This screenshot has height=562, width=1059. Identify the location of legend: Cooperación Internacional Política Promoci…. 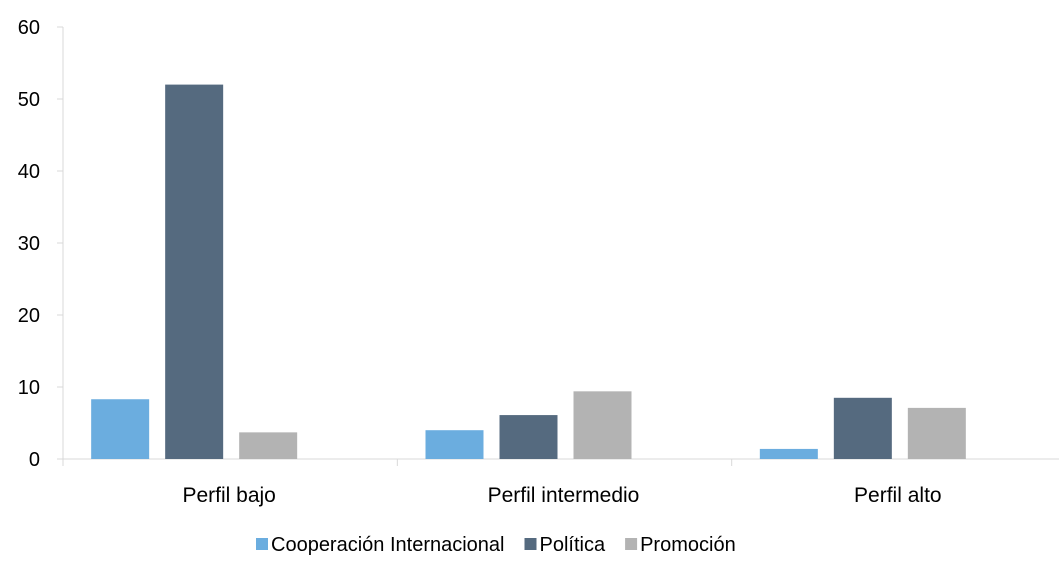
(496, 545).